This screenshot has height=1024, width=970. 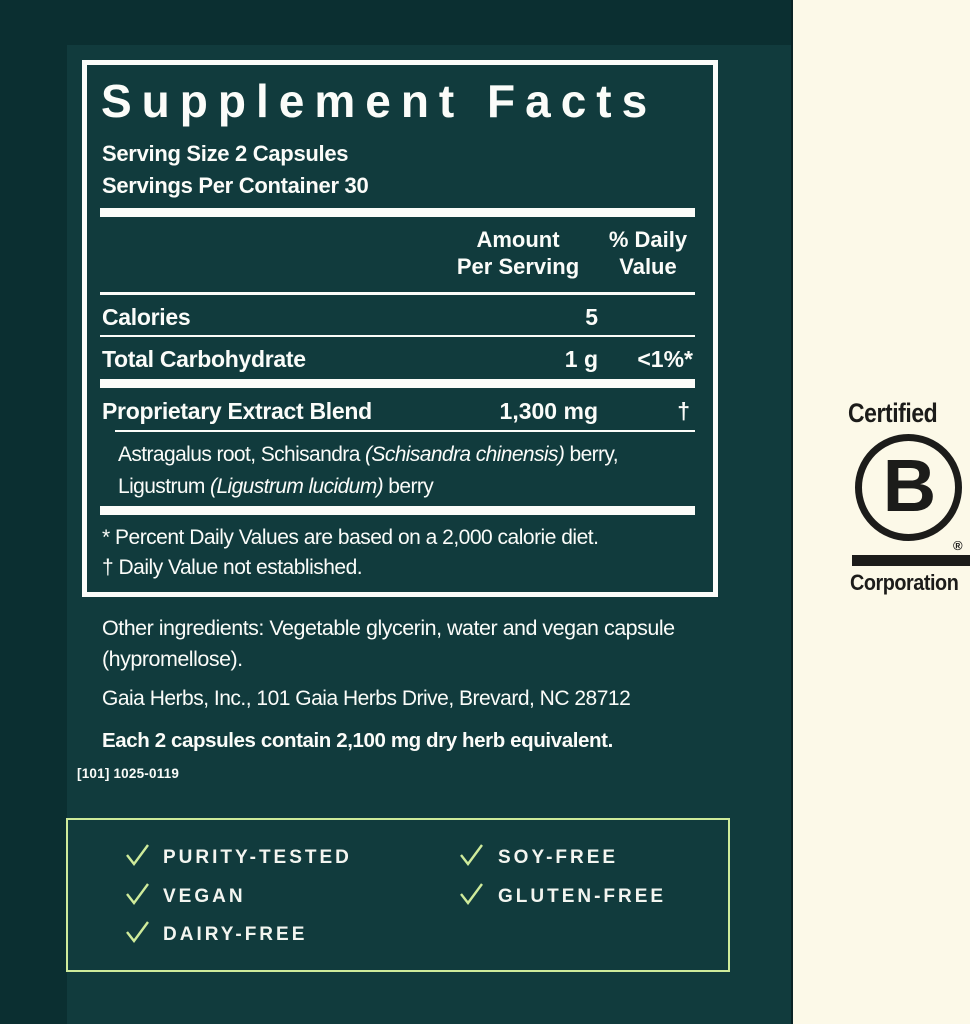 What do you see at coordinates (405, 431) in the screenshot?
I see `divider-thin-indented` at bounding box center [405, 431].